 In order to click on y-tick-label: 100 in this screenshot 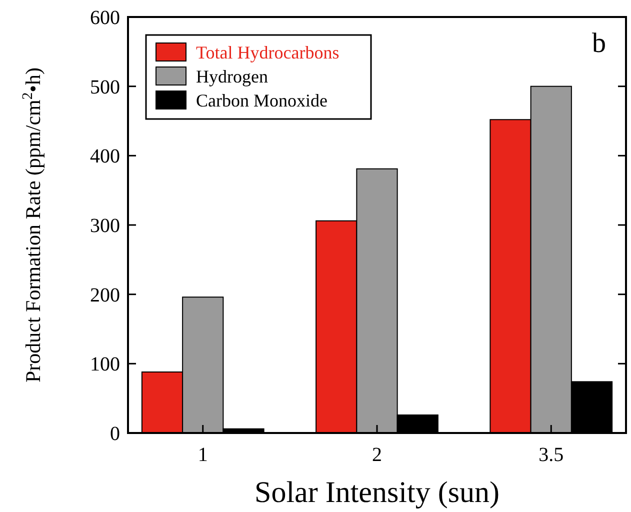, I will do `click(105, 365)`.